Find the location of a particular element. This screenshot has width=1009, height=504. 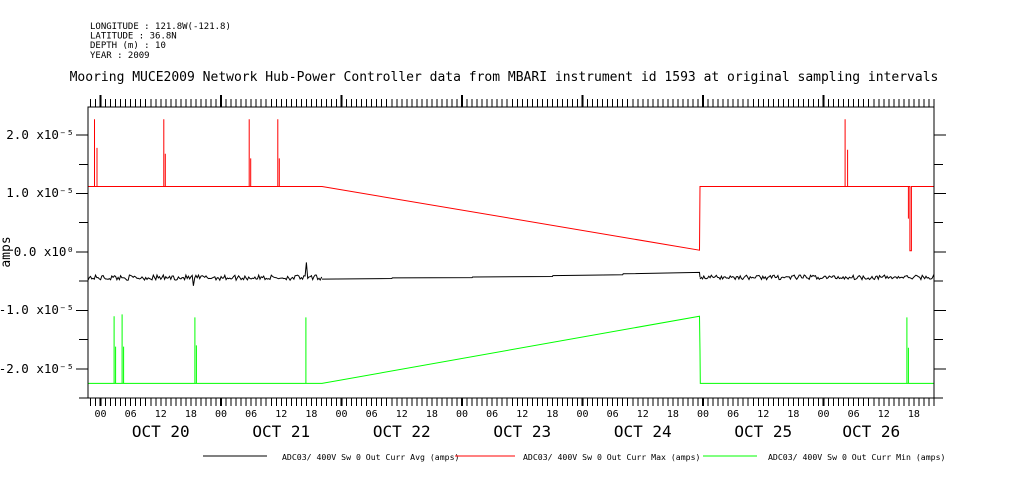

legend-label-avg: ADC03/ 400V Sw 0 Out Curr Avg (amps) is located at coordinates (370, 457).